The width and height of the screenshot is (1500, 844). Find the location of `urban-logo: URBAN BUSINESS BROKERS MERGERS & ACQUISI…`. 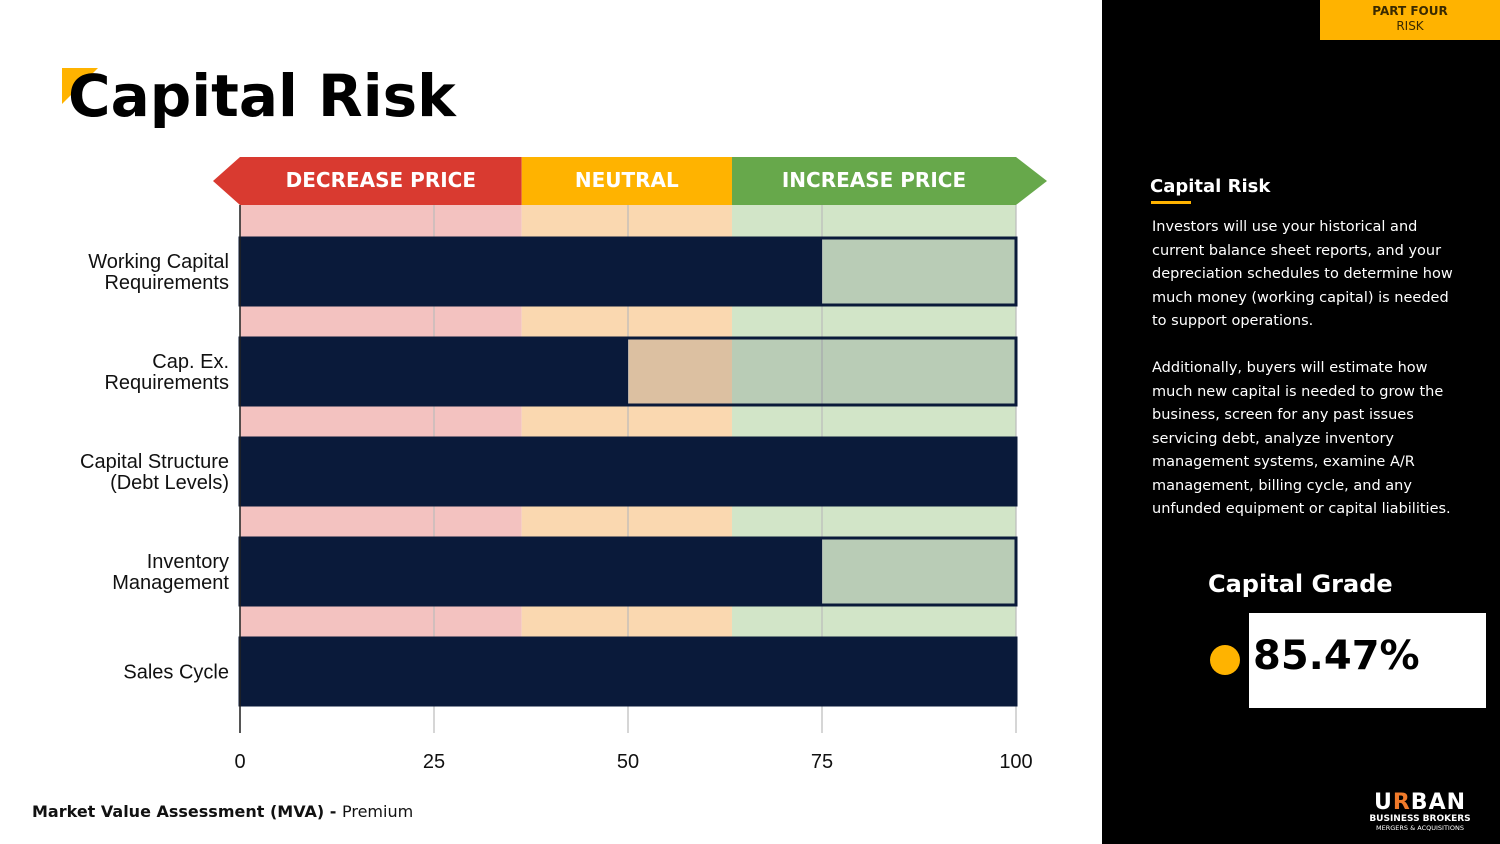

urban-logo: URBAN BUSINESS BROKERS MERGERS & ACQUISI… is located at coordinates (1420, 812).